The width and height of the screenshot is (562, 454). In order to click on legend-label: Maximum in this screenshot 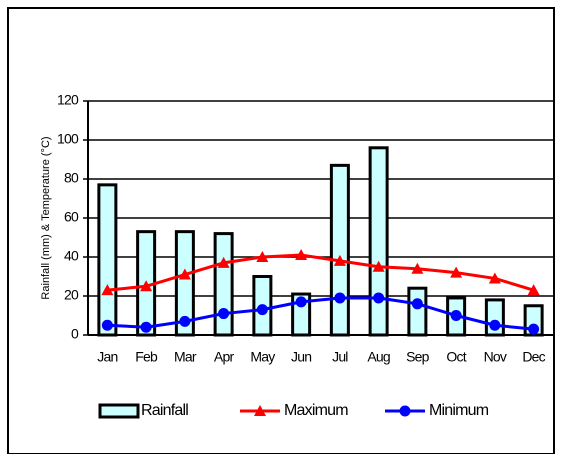, I will do `click(316, 410)`.